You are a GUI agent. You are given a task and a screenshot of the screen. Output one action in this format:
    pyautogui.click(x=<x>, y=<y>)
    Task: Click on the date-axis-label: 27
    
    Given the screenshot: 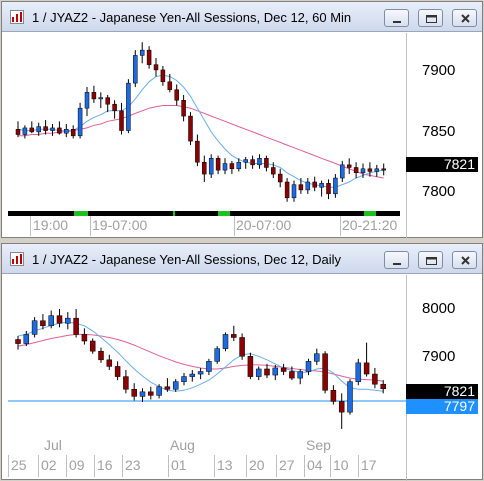 What is the action you would take?
    pyautogui.click(x=287, y=465)
    